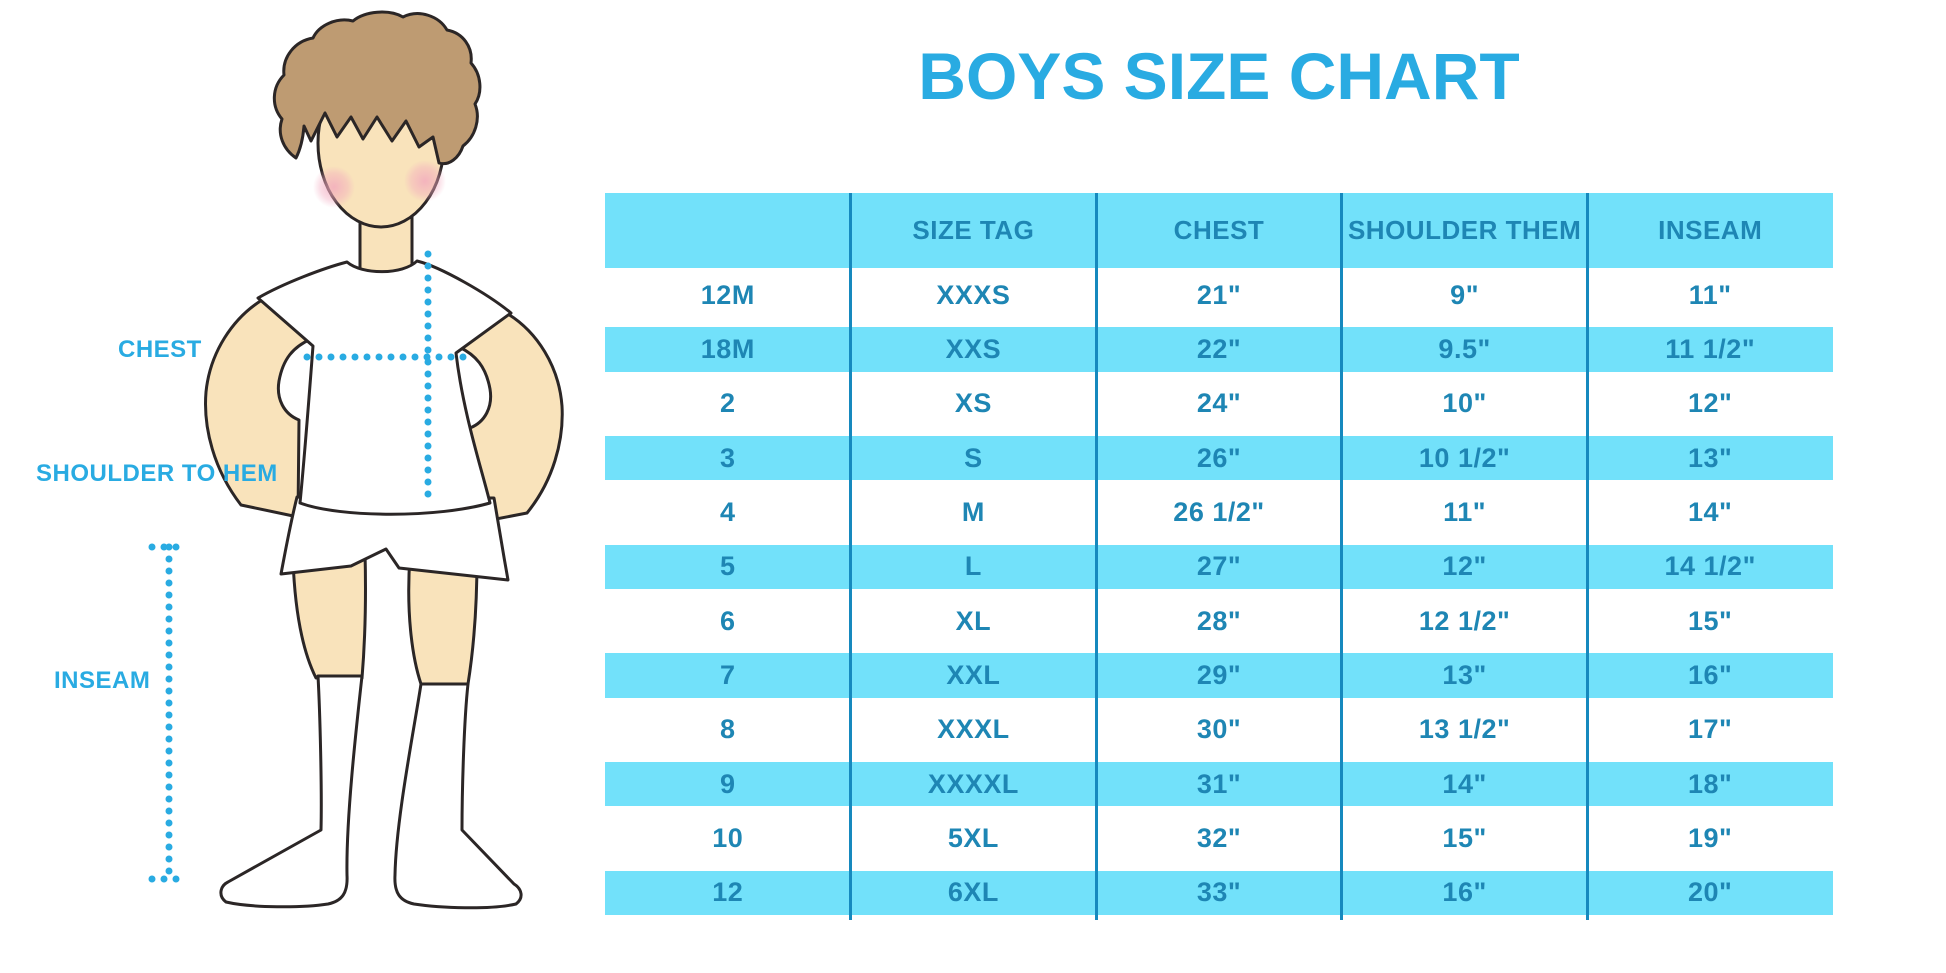  I want to click on table-cell: 18", so click(1710, 783).